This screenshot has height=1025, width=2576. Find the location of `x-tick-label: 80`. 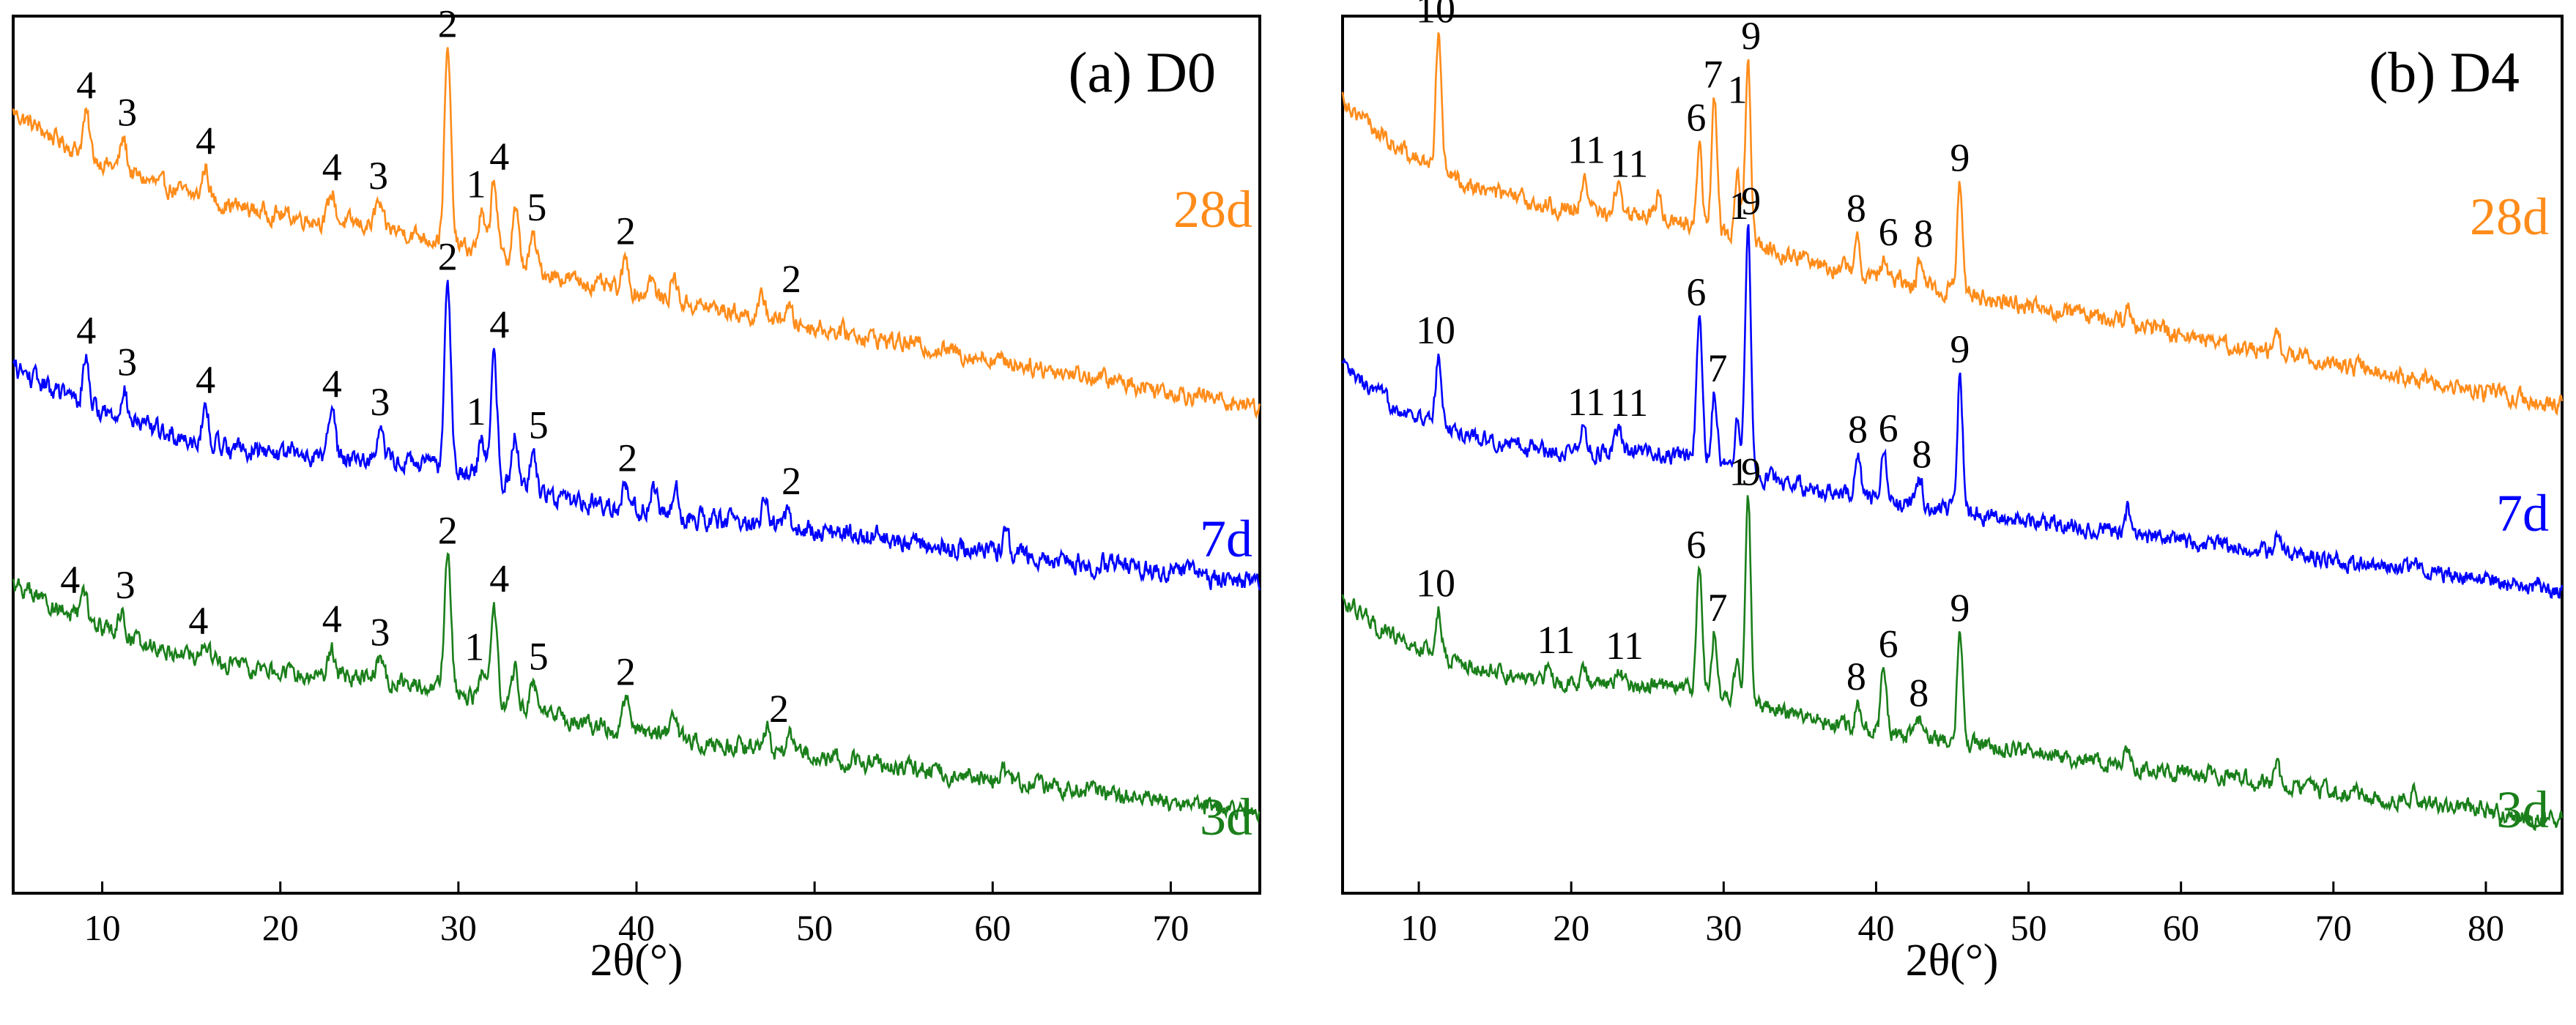

x-tick-label: 80 is located at coordinates (2486, 927).